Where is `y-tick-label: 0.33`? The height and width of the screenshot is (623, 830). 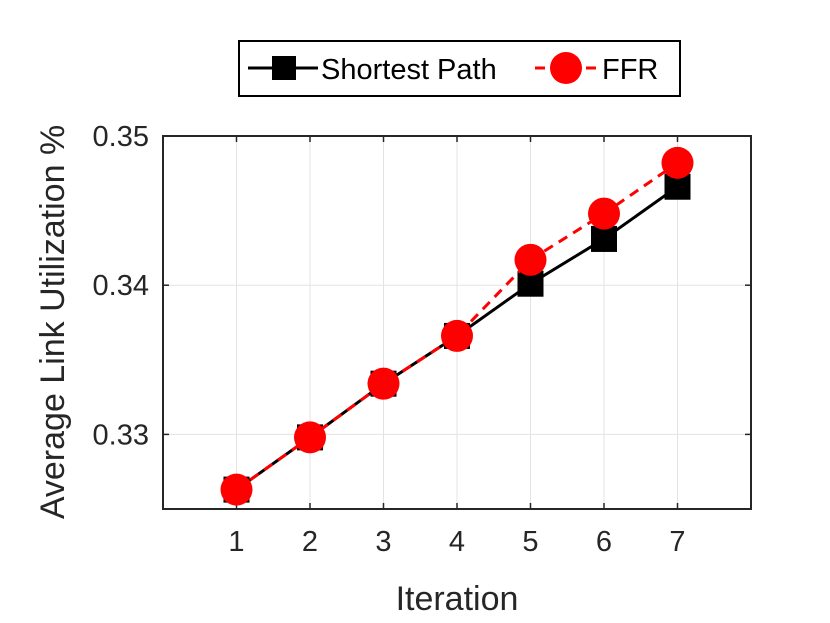 y-tick-label: 0.33 is located at coordinates (121, 435).